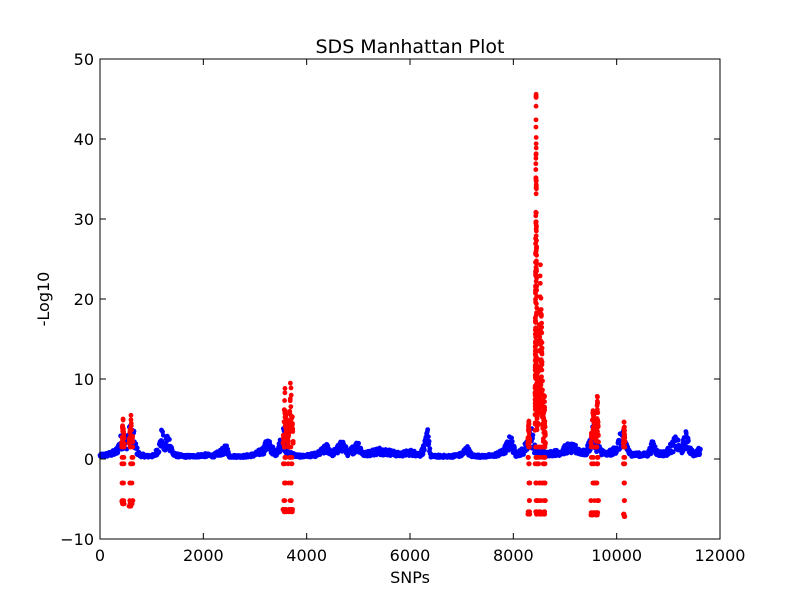 The width and height of the screenshot is (800, 600). Describe the element at coordinates (410, 555) in the screenshot. I see `x-tick-label: 6000` at that location.